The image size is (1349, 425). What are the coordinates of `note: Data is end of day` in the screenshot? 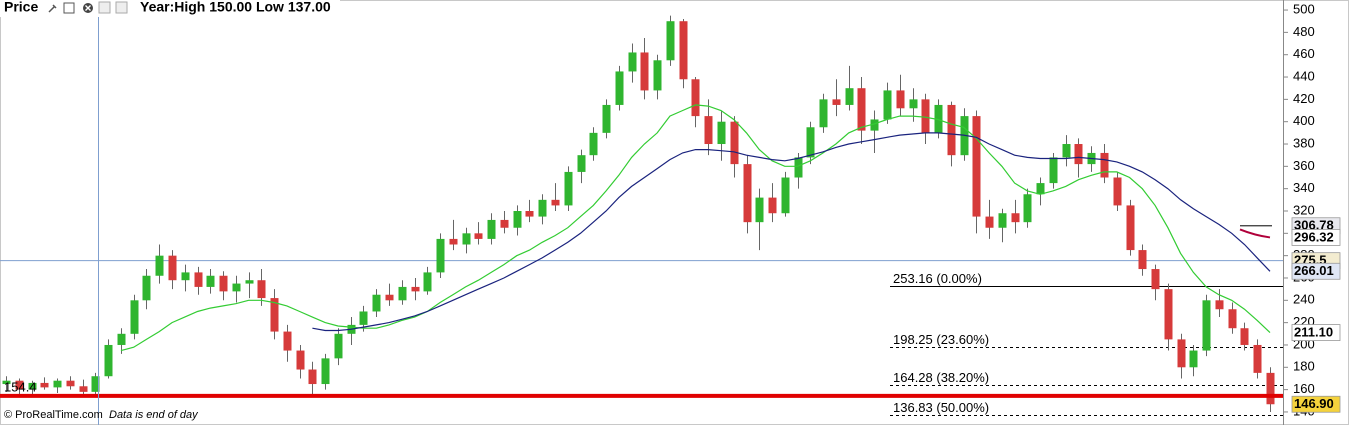 It's located at (154, 415).